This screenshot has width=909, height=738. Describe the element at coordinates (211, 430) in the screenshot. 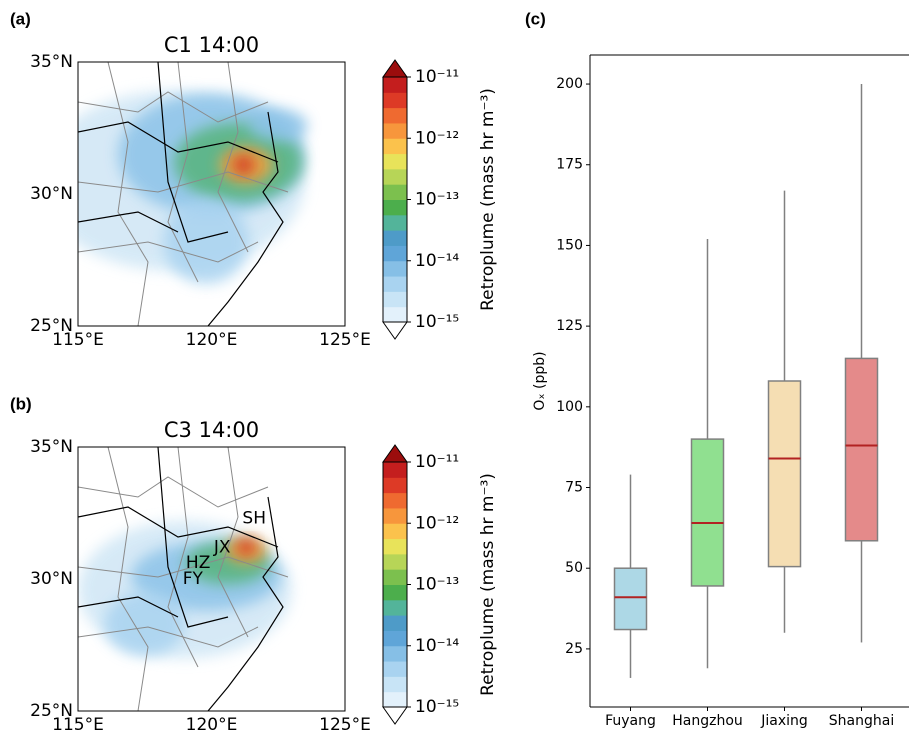

I see `map-title: C3 14:00` at that location.